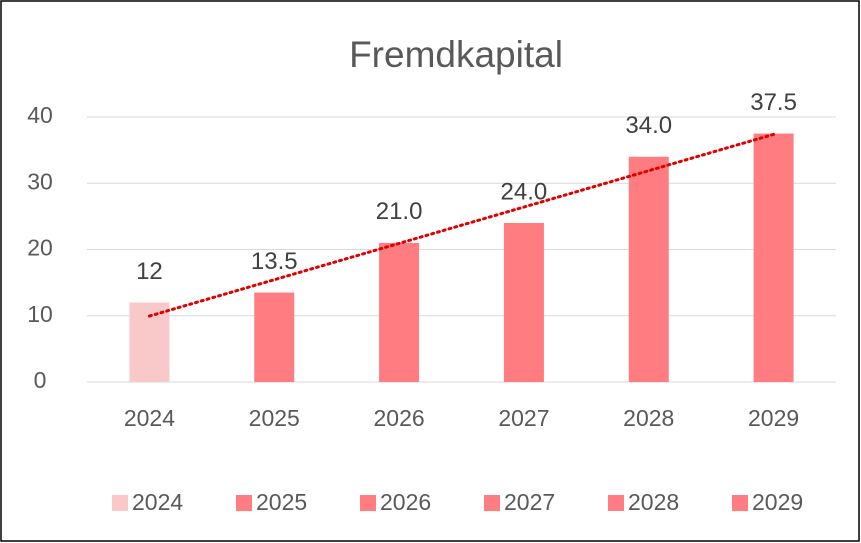 The width and height of the screenshot is (861, 543). Describe the element at coordinates (40, 115) in the screenshot. I see `y-tick-label: 40` at that location.